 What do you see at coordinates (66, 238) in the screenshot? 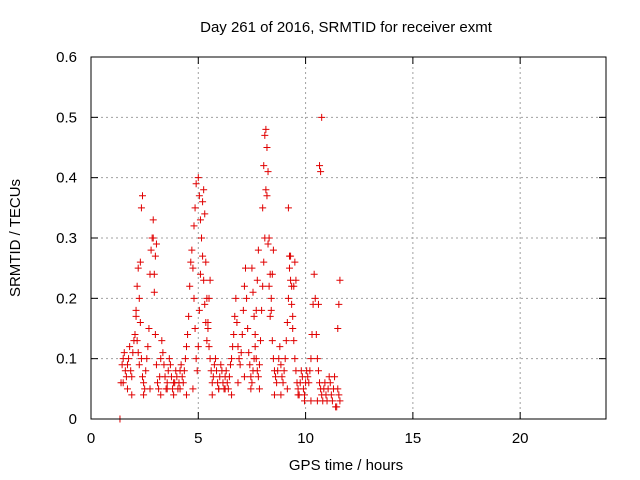
I see `y-tick-label: 0.3` at bounding box center [66, 238].